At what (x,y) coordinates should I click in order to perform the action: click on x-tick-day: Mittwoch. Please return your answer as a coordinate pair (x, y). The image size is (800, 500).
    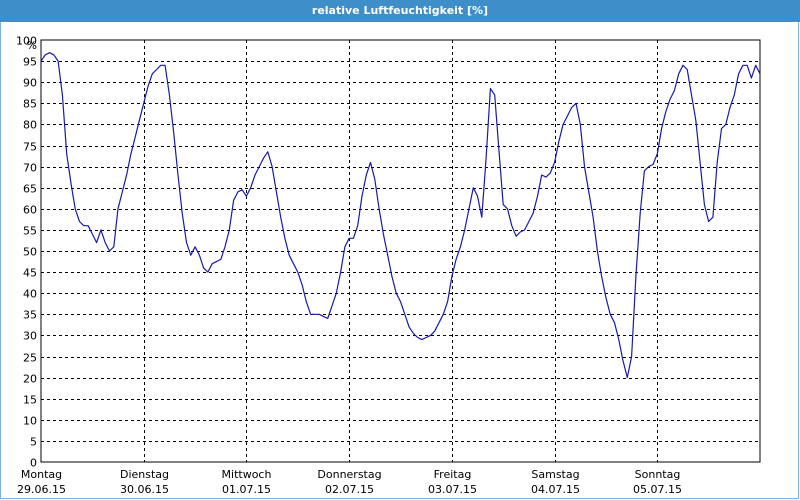
    Looking at the image, I should click on (247, 474).